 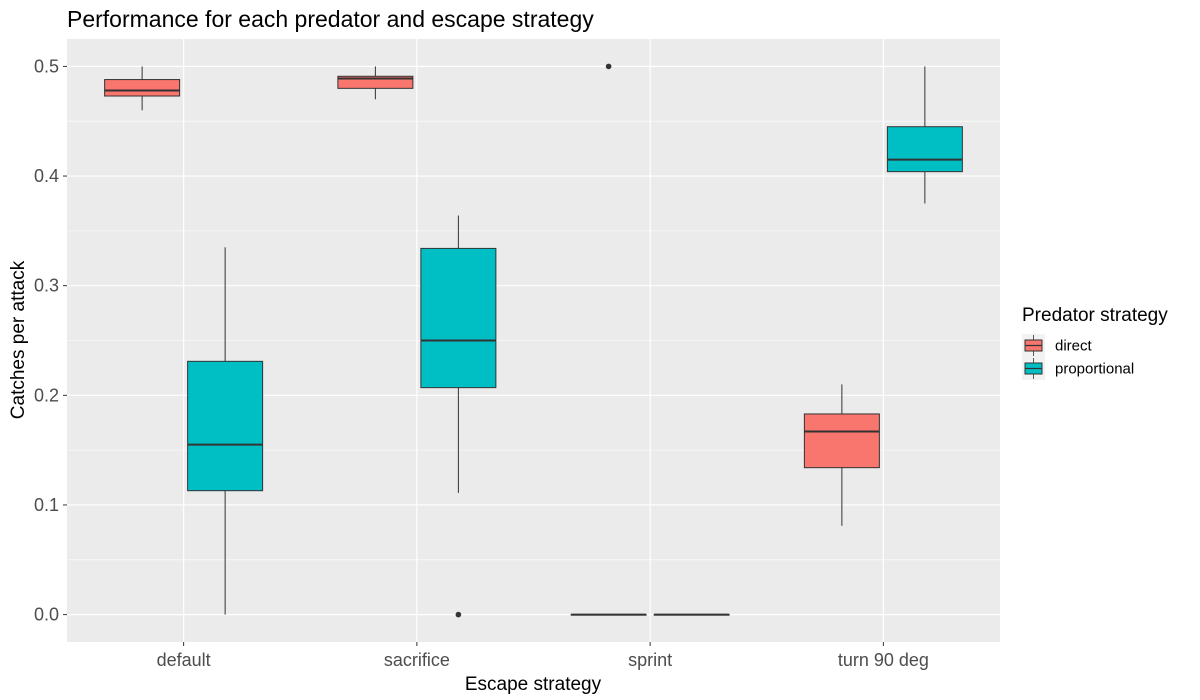 I want to click on y-axis-title: Catches per attack, so click(x=18, y=339).